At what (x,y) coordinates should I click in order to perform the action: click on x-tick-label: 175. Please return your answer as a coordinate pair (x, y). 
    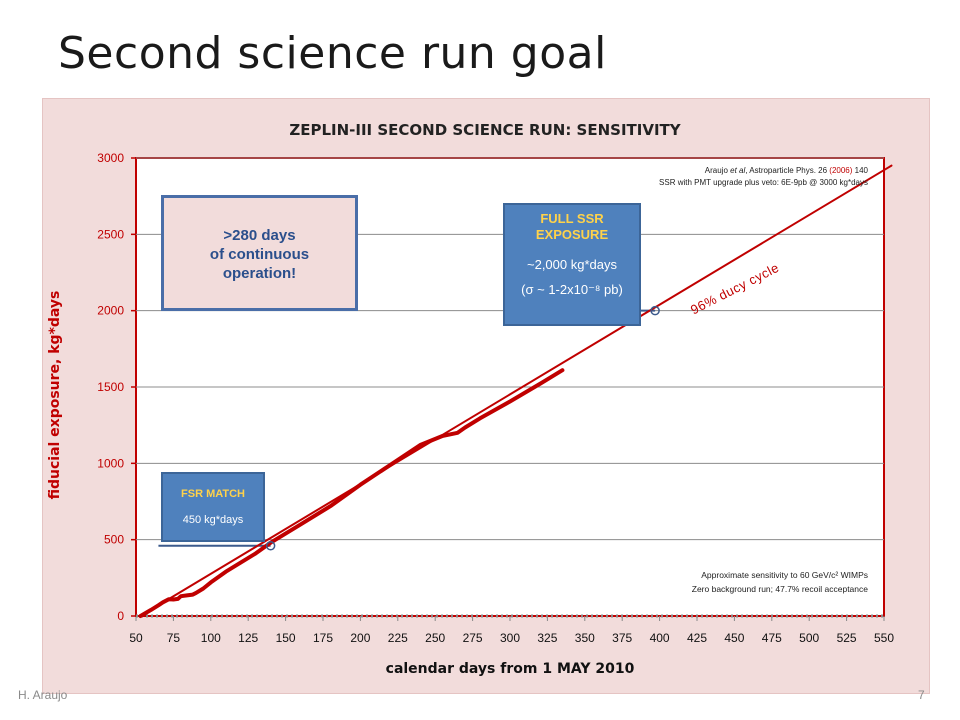
    Looking at the image, I should click on (323, 638).